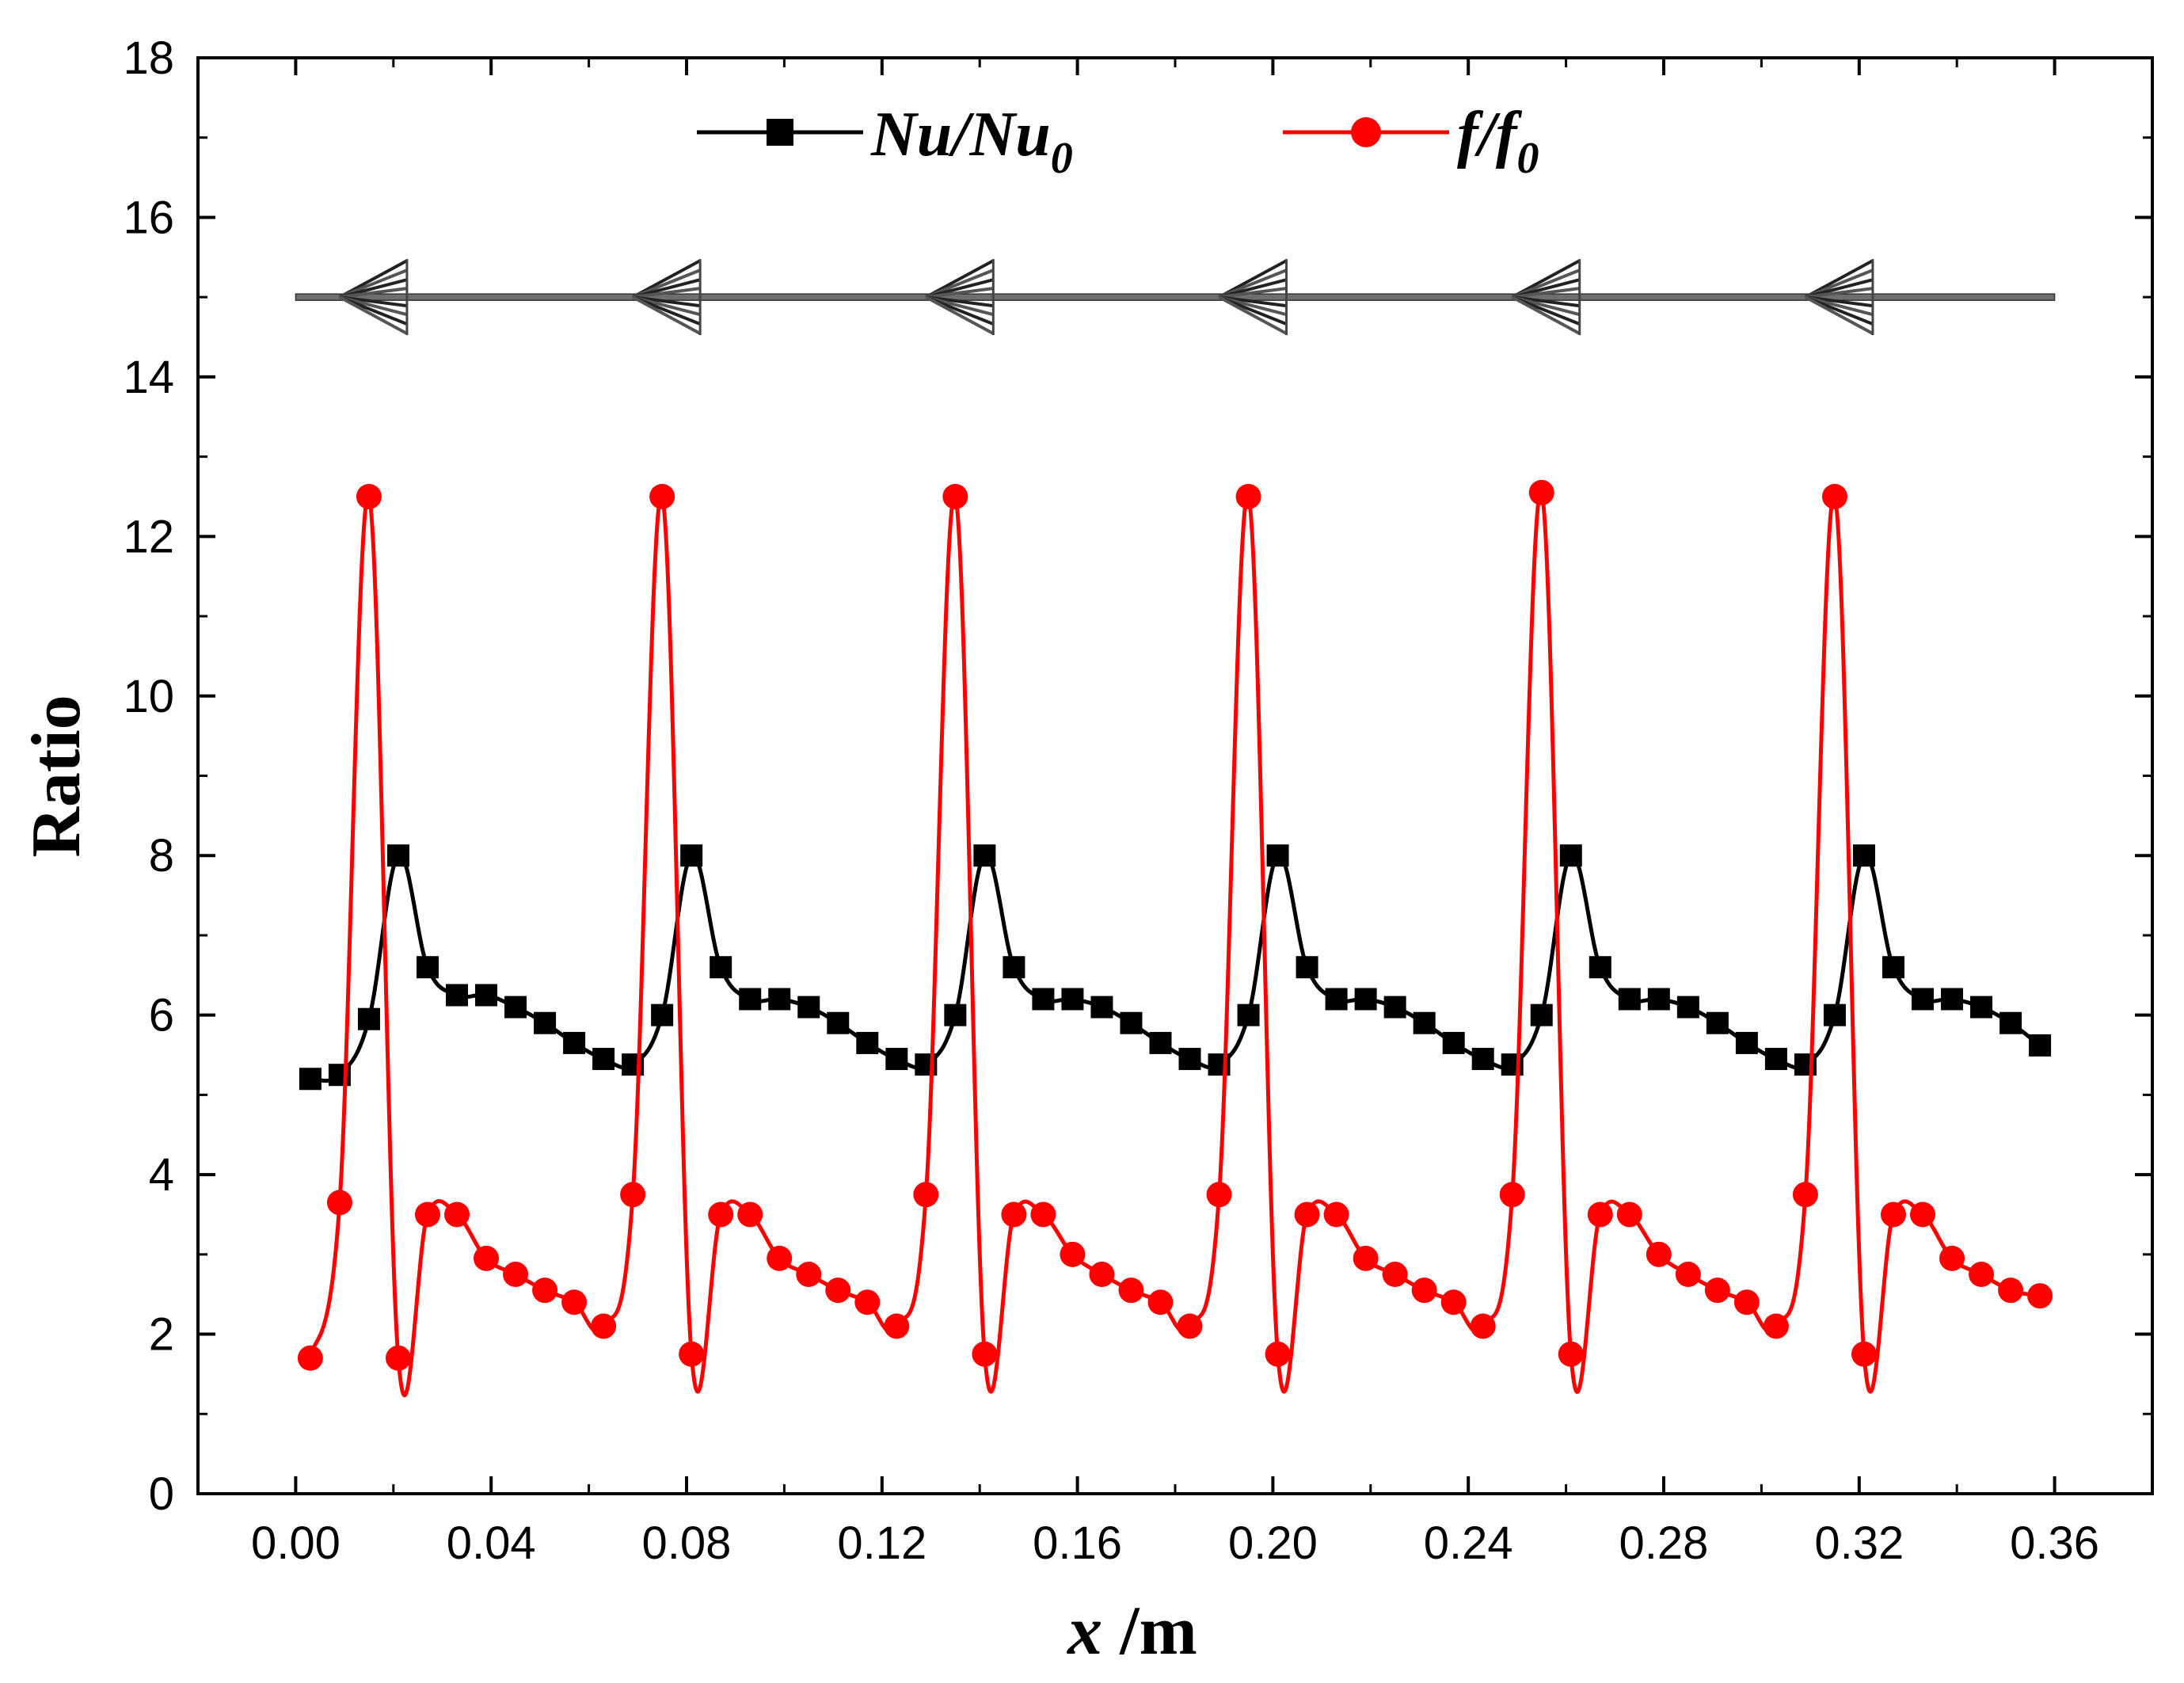 This screenshot has height=1683, width=2184. What do you see at coordinates (148, 217) in the screenshot?
I see `y-tick-label: 16` at bounding box center [148, 217].